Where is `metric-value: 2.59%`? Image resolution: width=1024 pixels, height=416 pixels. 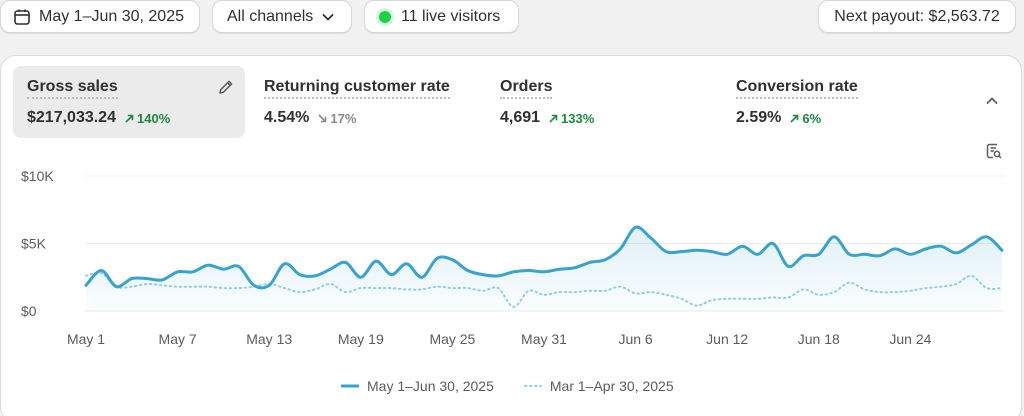 metric-value: 2.59% is located at coordinates (759, 117).